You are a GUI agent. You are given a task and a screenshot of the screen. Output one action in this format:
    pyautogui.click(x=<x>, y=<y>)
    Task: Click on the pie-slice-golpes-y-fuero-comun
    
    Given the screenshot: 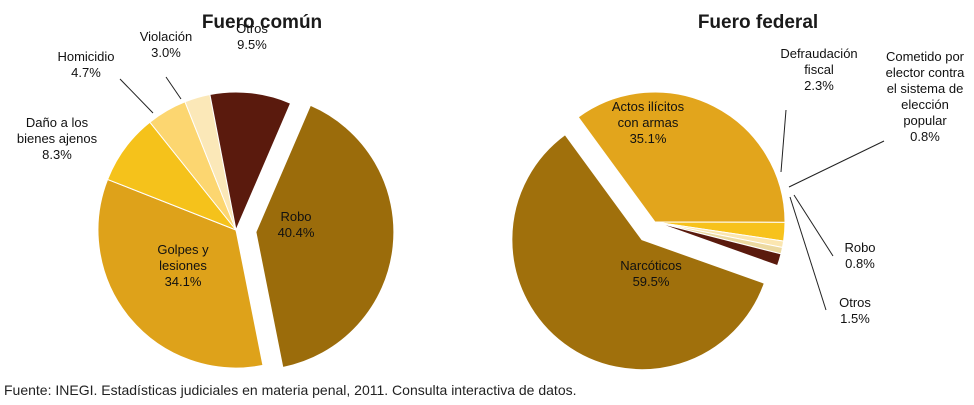 What is the action you would take?
    pyautogui.click(x=180, y=273)
    